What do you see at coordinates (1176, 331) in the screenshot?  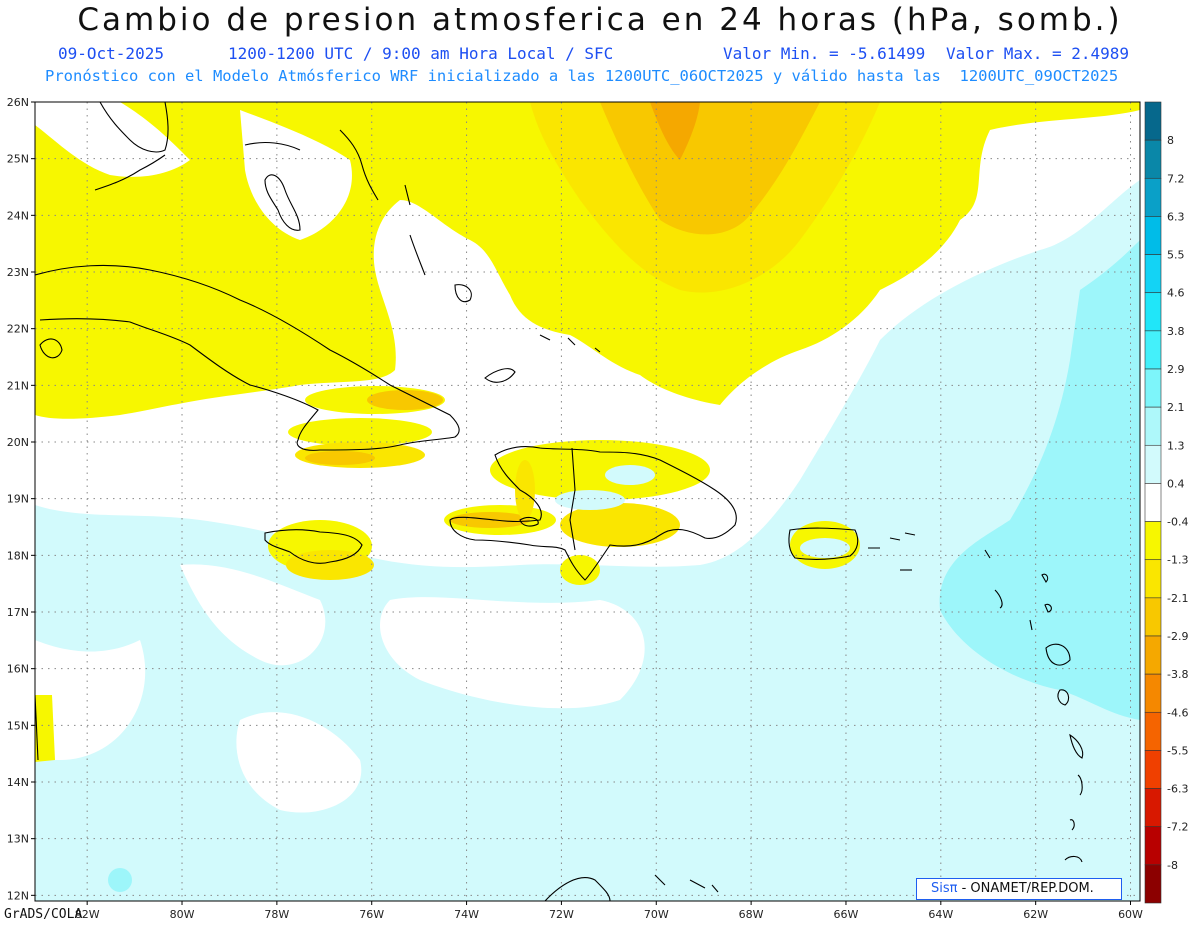 I see `colorbar-label: 3.8` at bounding box center [1176, 331].